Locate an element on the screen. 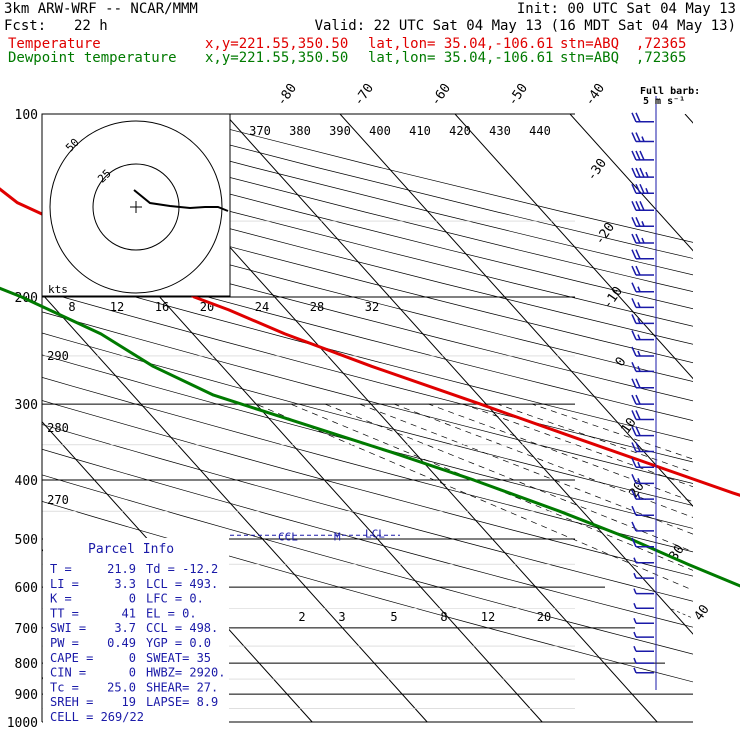 The height and width of the screenshot is (740, 740). theta-label: 270 is located at coordinates (58, 500).